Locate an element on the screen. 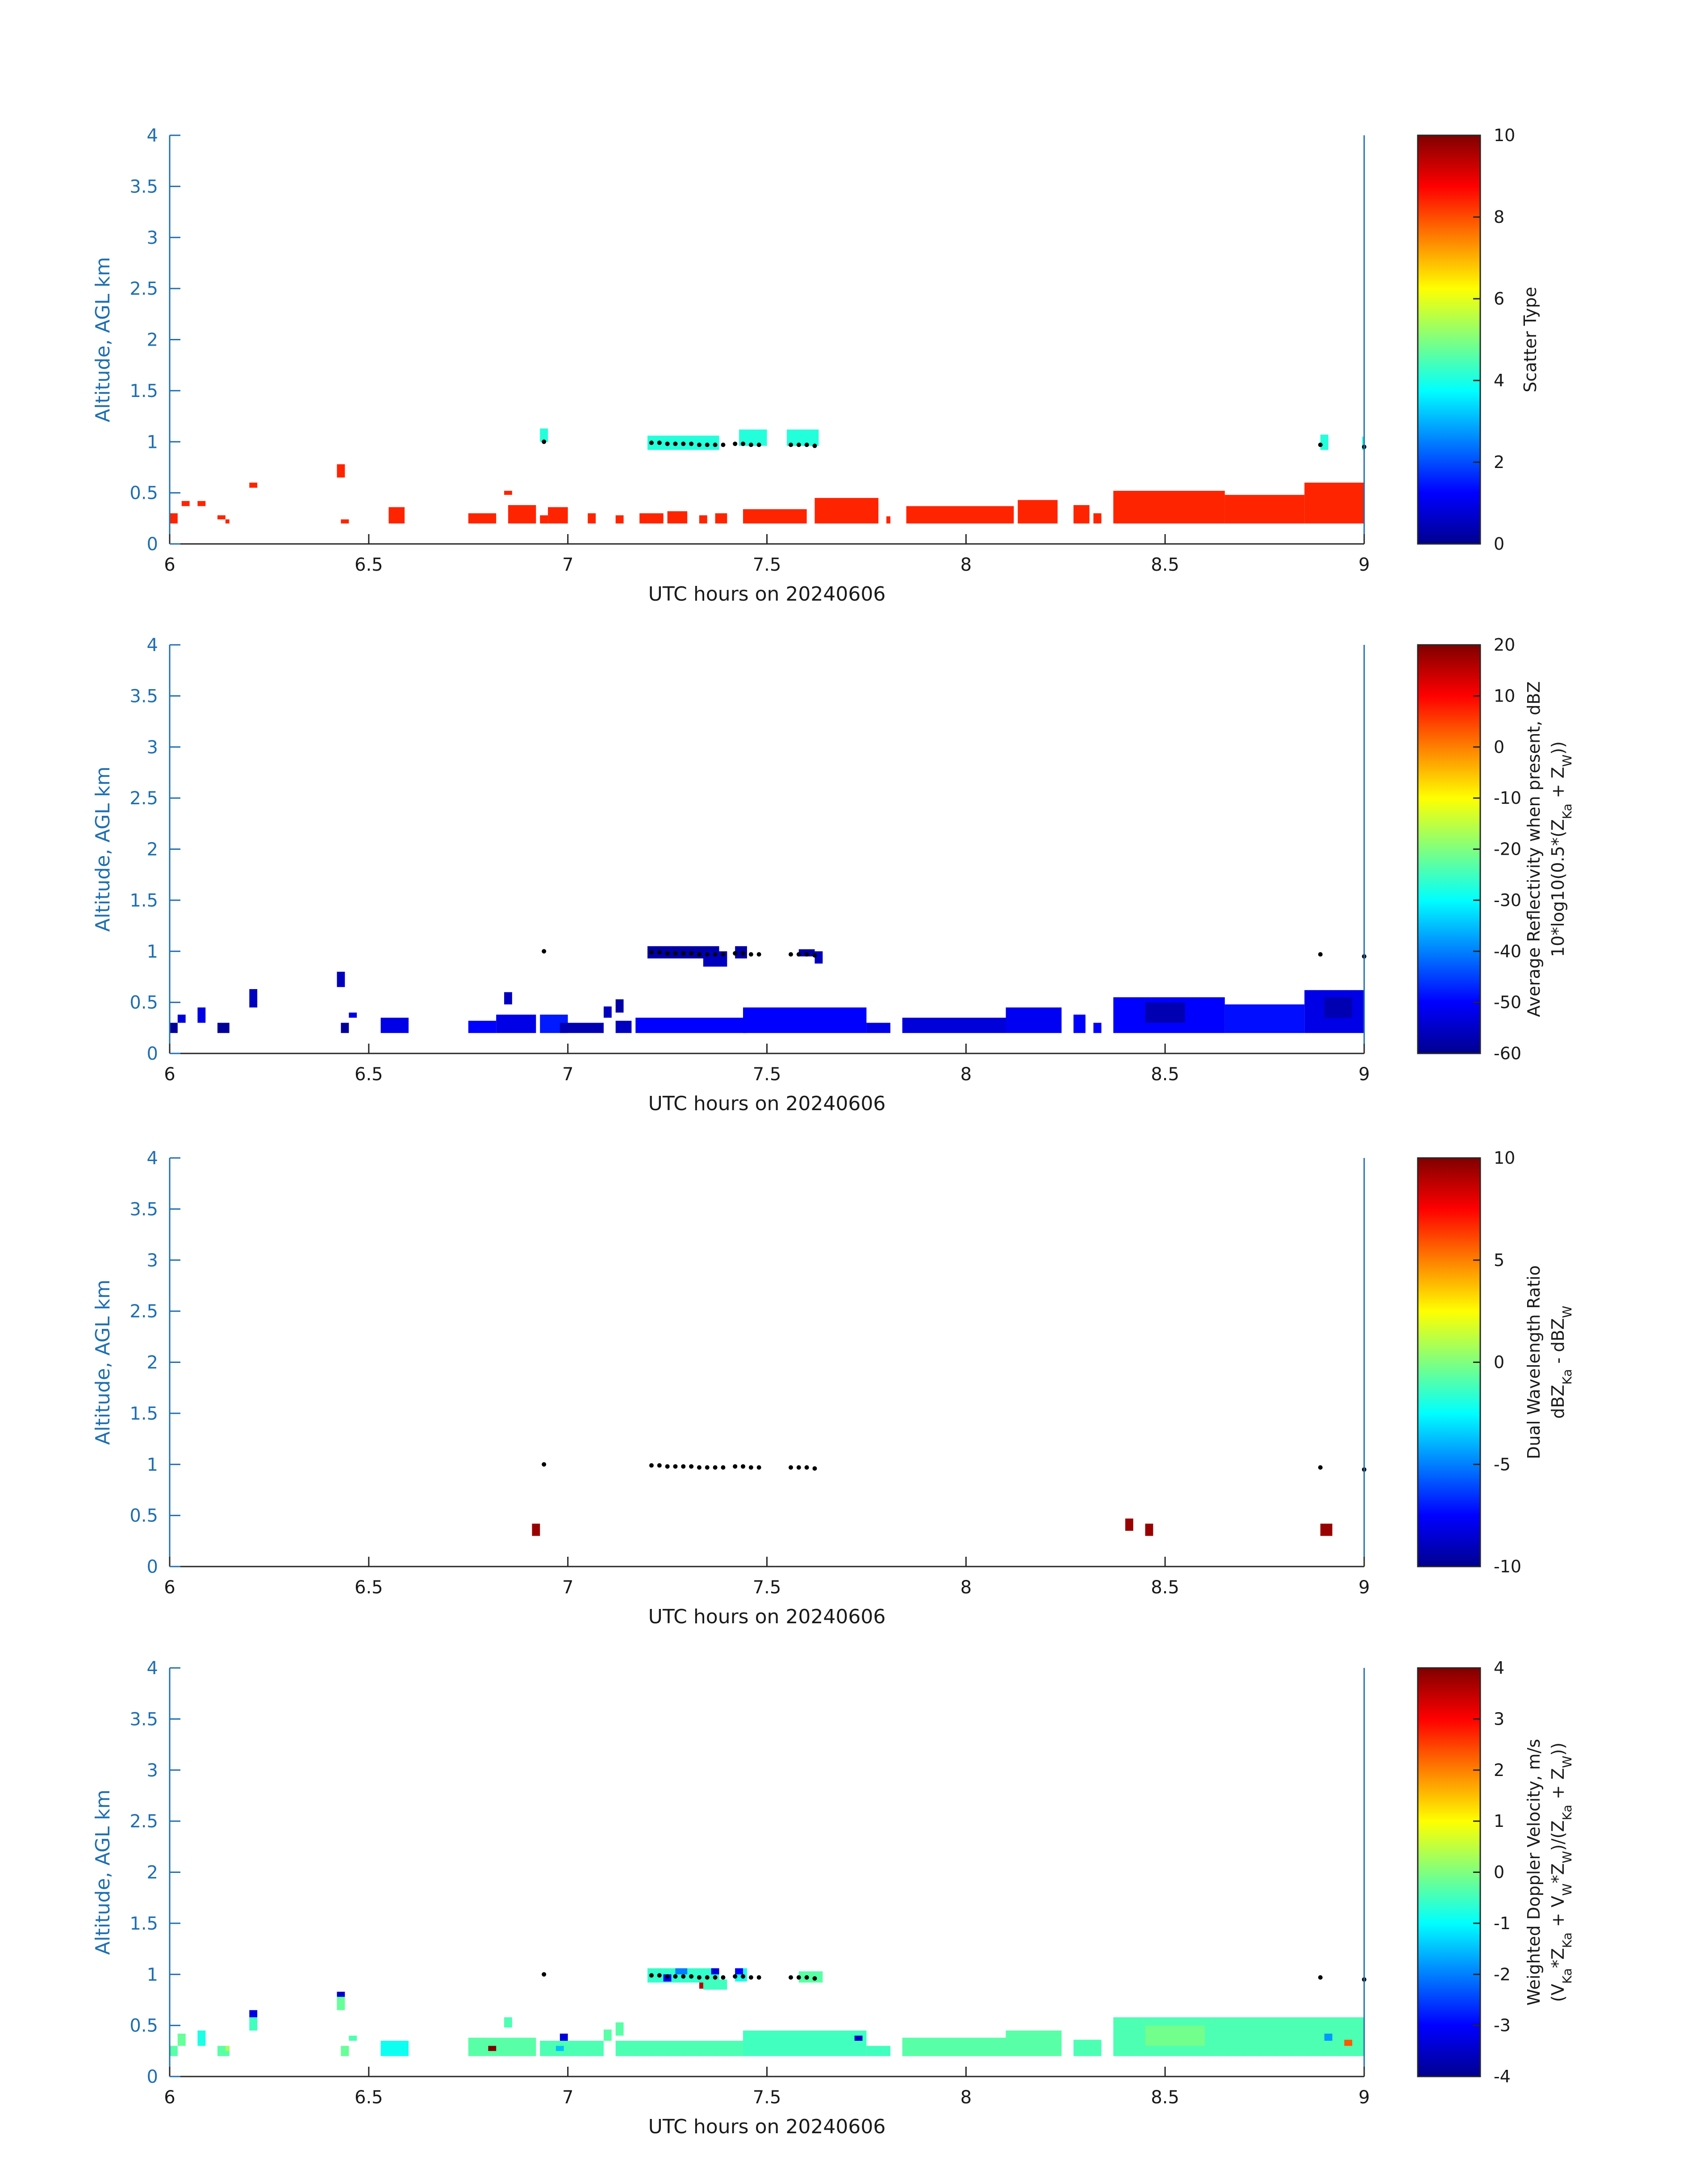 This screenshot has height=2177, width=1708. panel-4-x-ticks: 6 6.5 7 7.5 8 8.5 9 is located at coordinates (767, 2087).